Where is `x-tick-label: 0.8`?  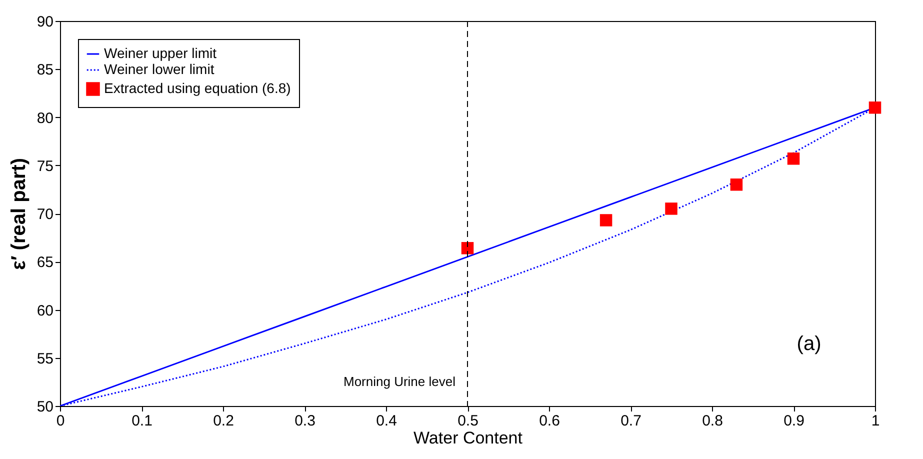 x-tick-label: 0.8 is located at coordinates (712, 421).